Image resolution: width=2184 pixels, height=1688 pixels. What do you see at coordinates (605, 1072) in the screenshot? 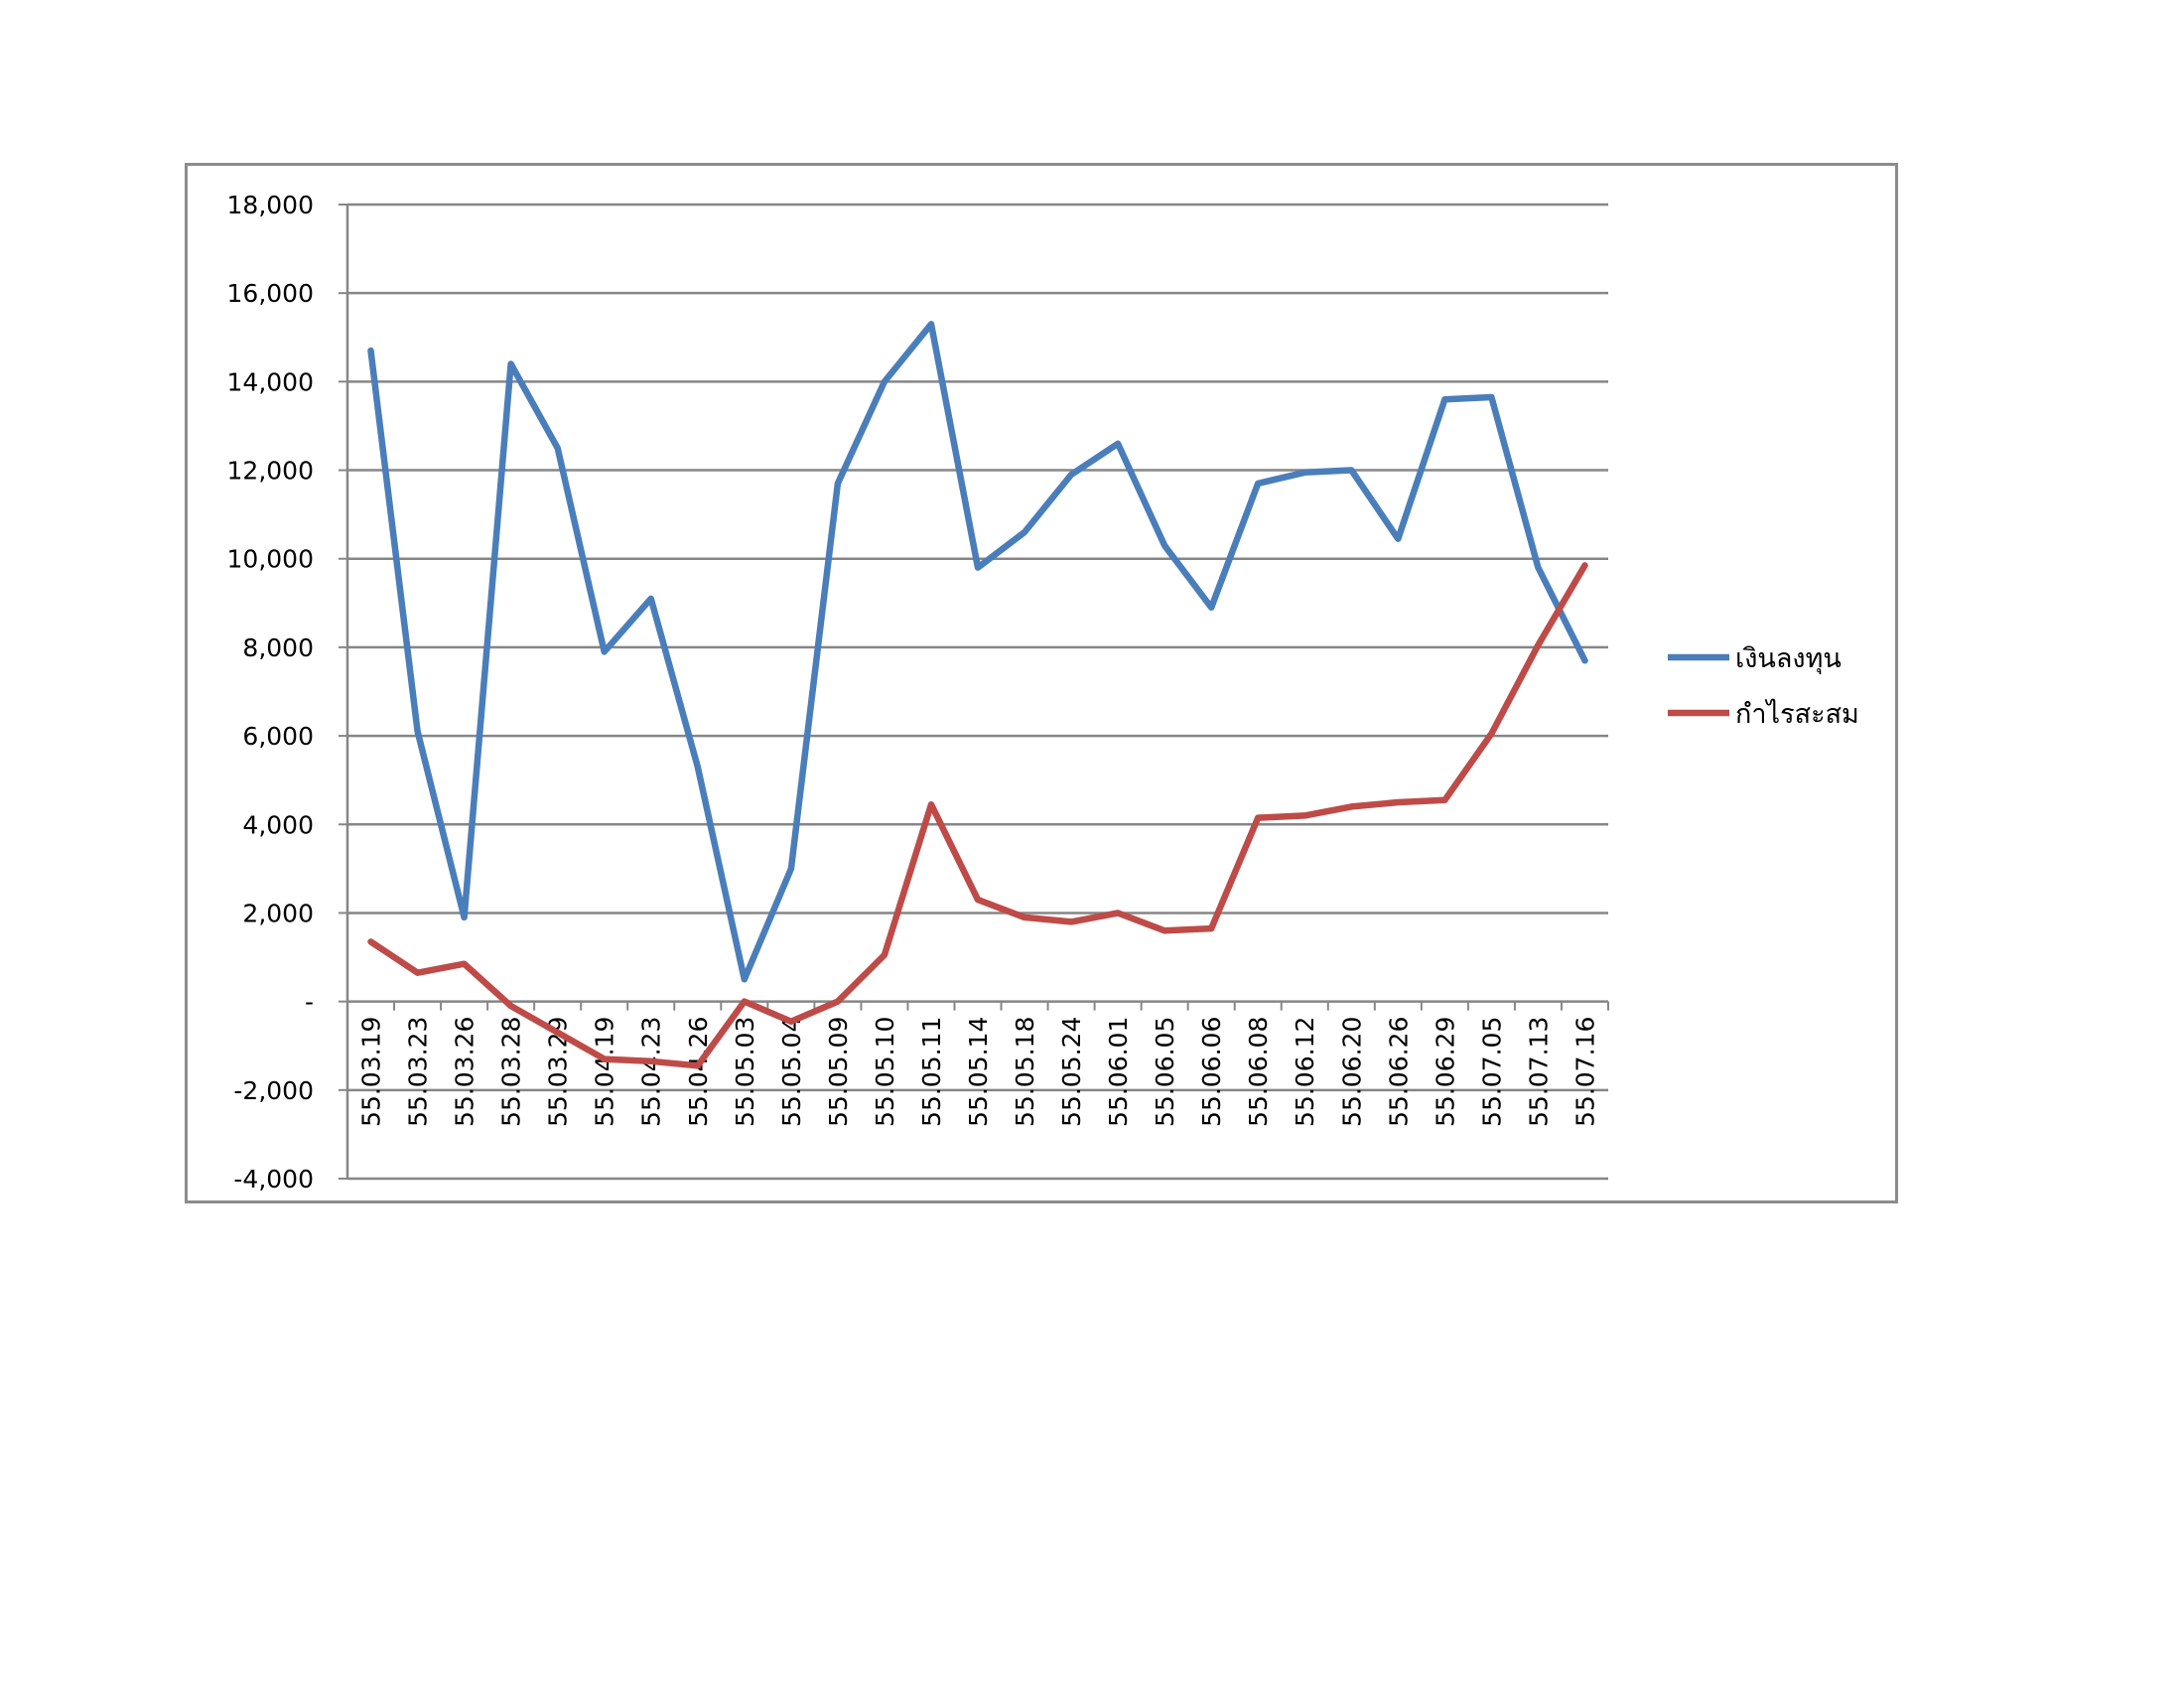
I see `x-tick-label: 55.04.19` at bounding box center [605, 1072].